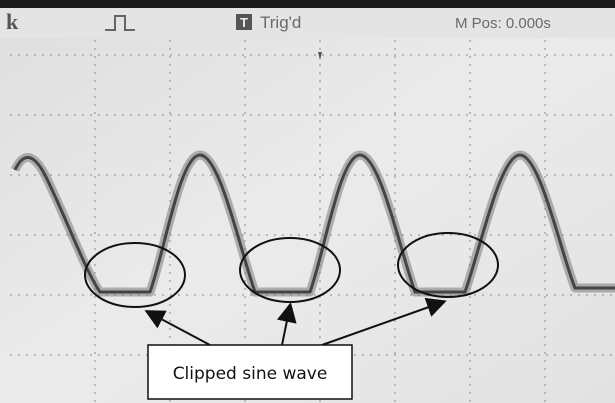 The image size is (615, 403). Describe the element at coordinates (320, 56) in the screenshot. I see `trigger-marker` at that location.